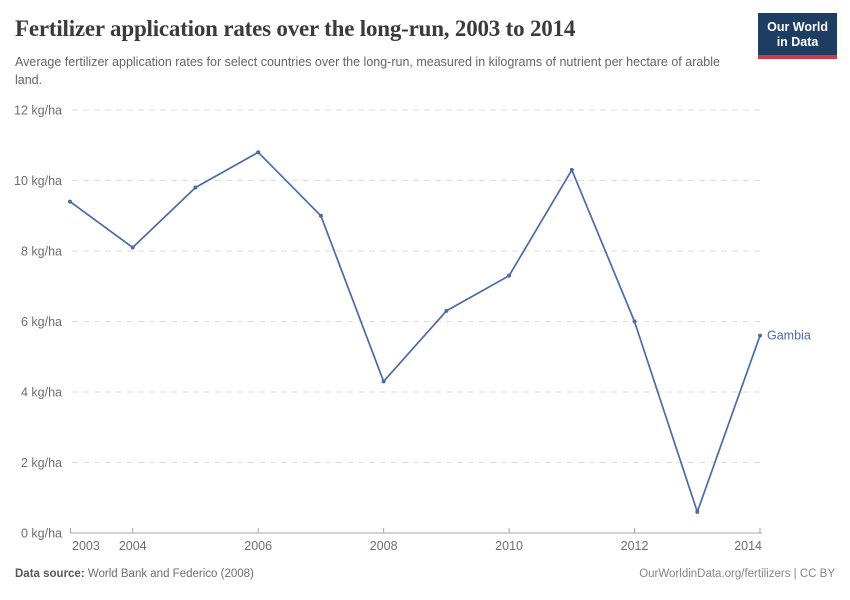 This screenshot has height=600, width=850. I want to click on y-axis-tick-label: 8 kg/ha, so click(41, 252).